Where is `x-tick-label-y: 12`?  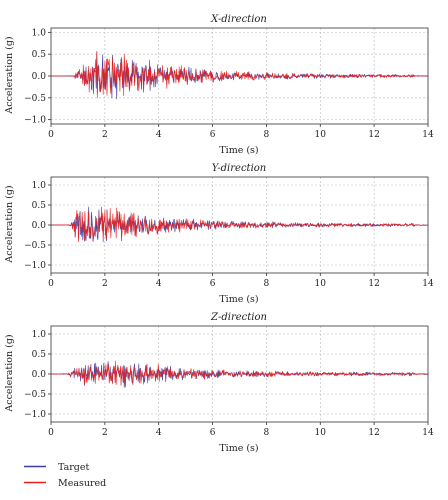 x-tick-label-y: 12 is located at coordinates (373, 284).